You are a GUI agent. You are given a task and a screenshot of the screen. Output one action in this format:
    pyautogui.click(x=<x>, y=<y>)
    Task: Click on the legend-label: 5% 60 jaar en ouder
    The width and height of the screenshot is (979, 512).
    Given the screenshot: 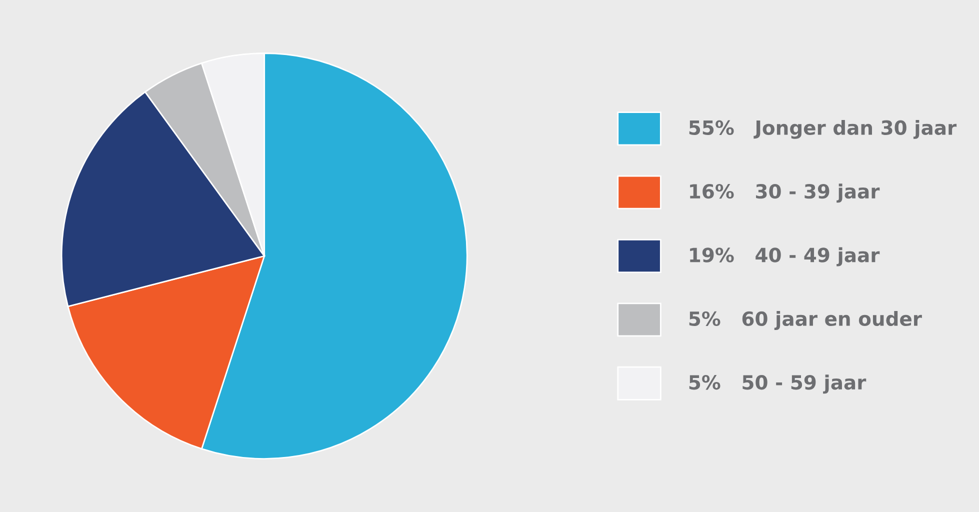 What is the action you would take?
    pyautogui.click(x=805, y=320)
    